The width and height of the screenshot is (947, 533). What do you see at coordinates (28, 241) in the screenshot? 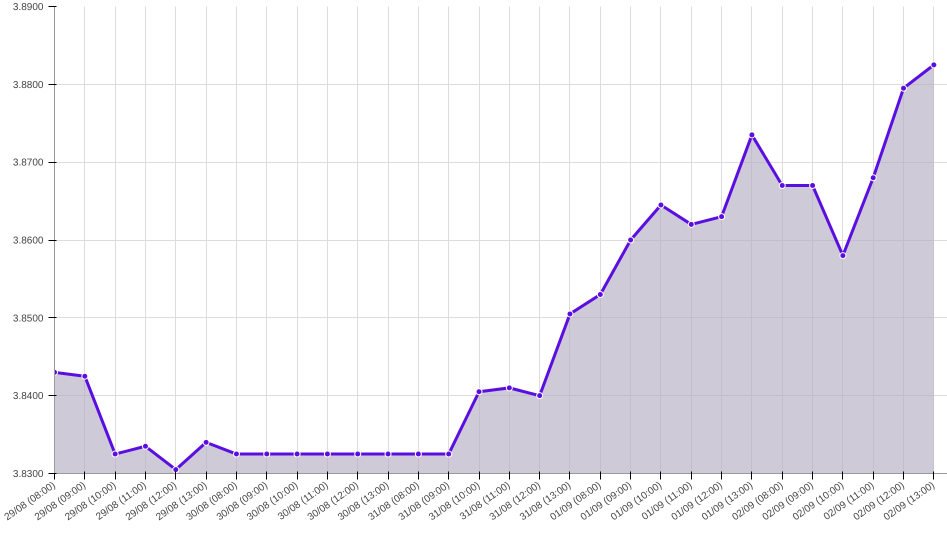
I see `y-tick-label: 3.8600` at bounding box center [28, 241].